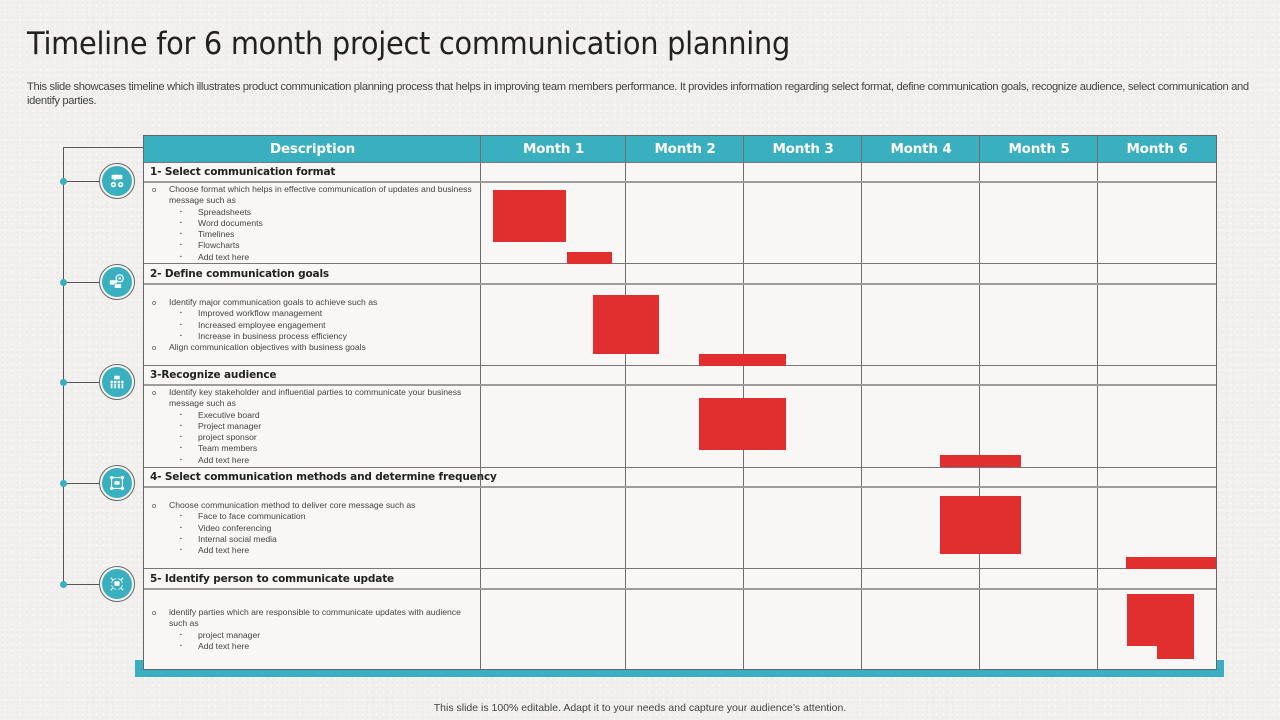 The image size is (1280, 720). What do you see at coordinates (589, 258) in the screenshot?
I see `gantt-bar-1-link` at bounding box center [589, 258].